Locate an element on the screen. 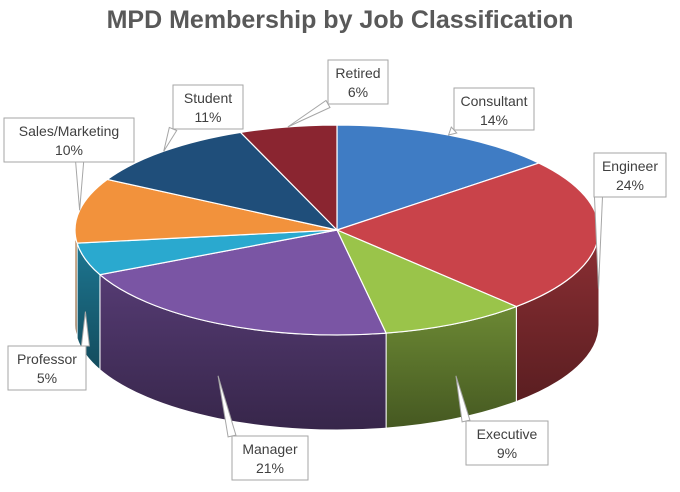 This screenshot has width=680, height=492. data-label-value: 10% is located at coordinates (69, 150).